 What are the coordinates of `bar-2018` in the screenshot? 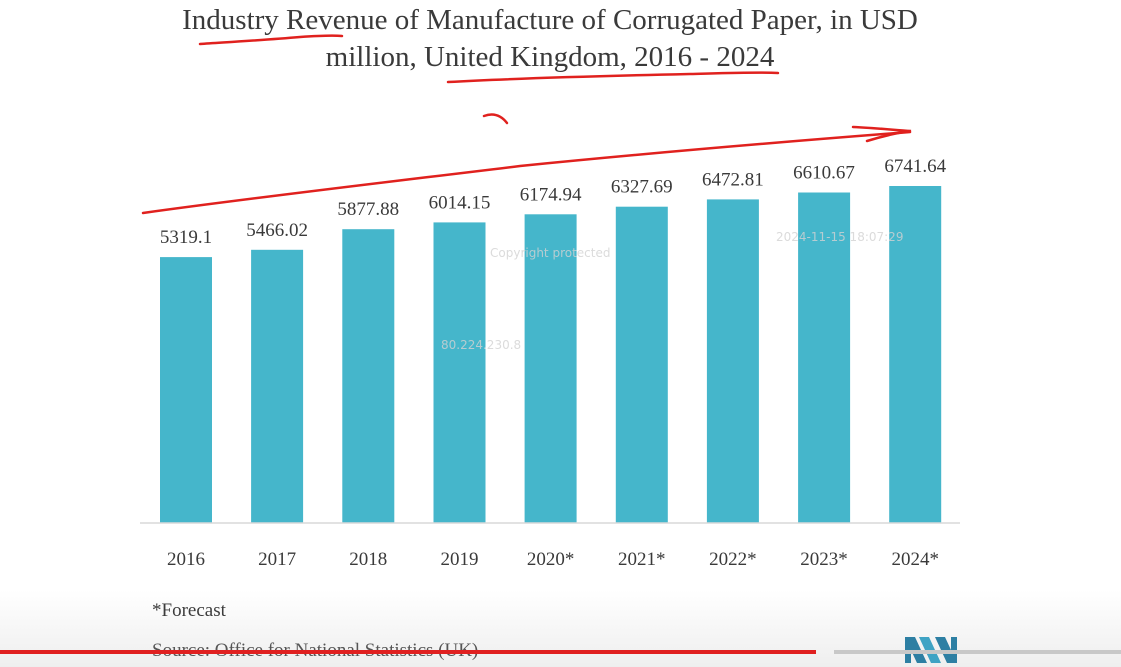 It's located at (368, 376).